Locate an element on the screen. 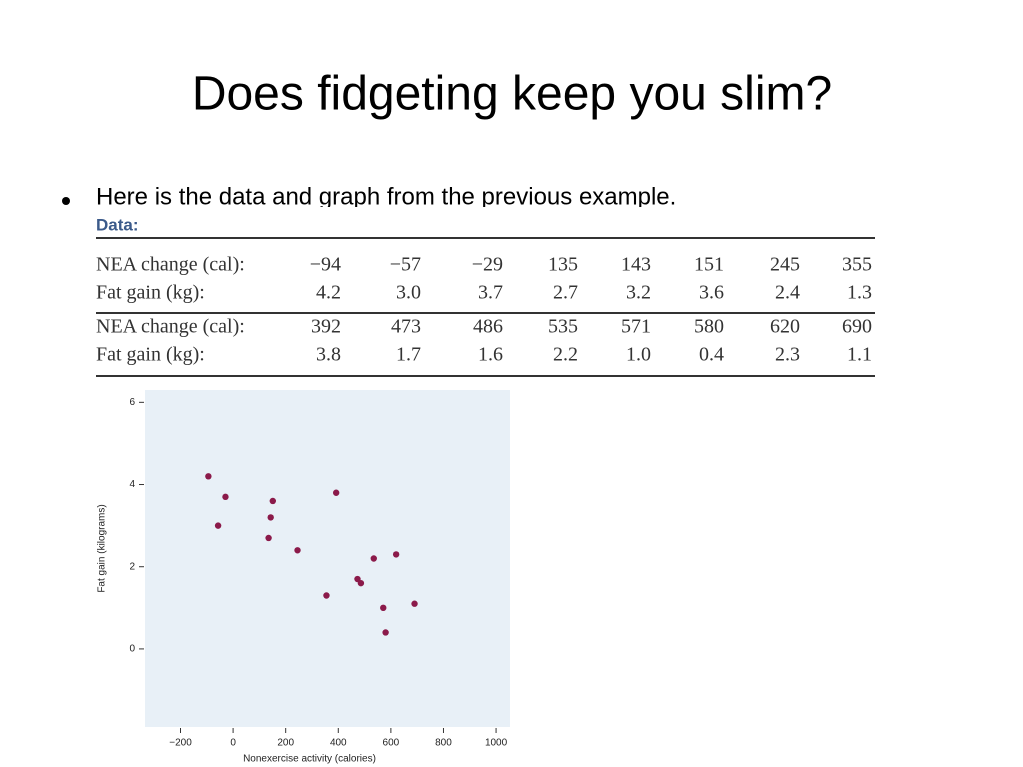  table-cell: 1.0 is located at coordinates (638, 355).